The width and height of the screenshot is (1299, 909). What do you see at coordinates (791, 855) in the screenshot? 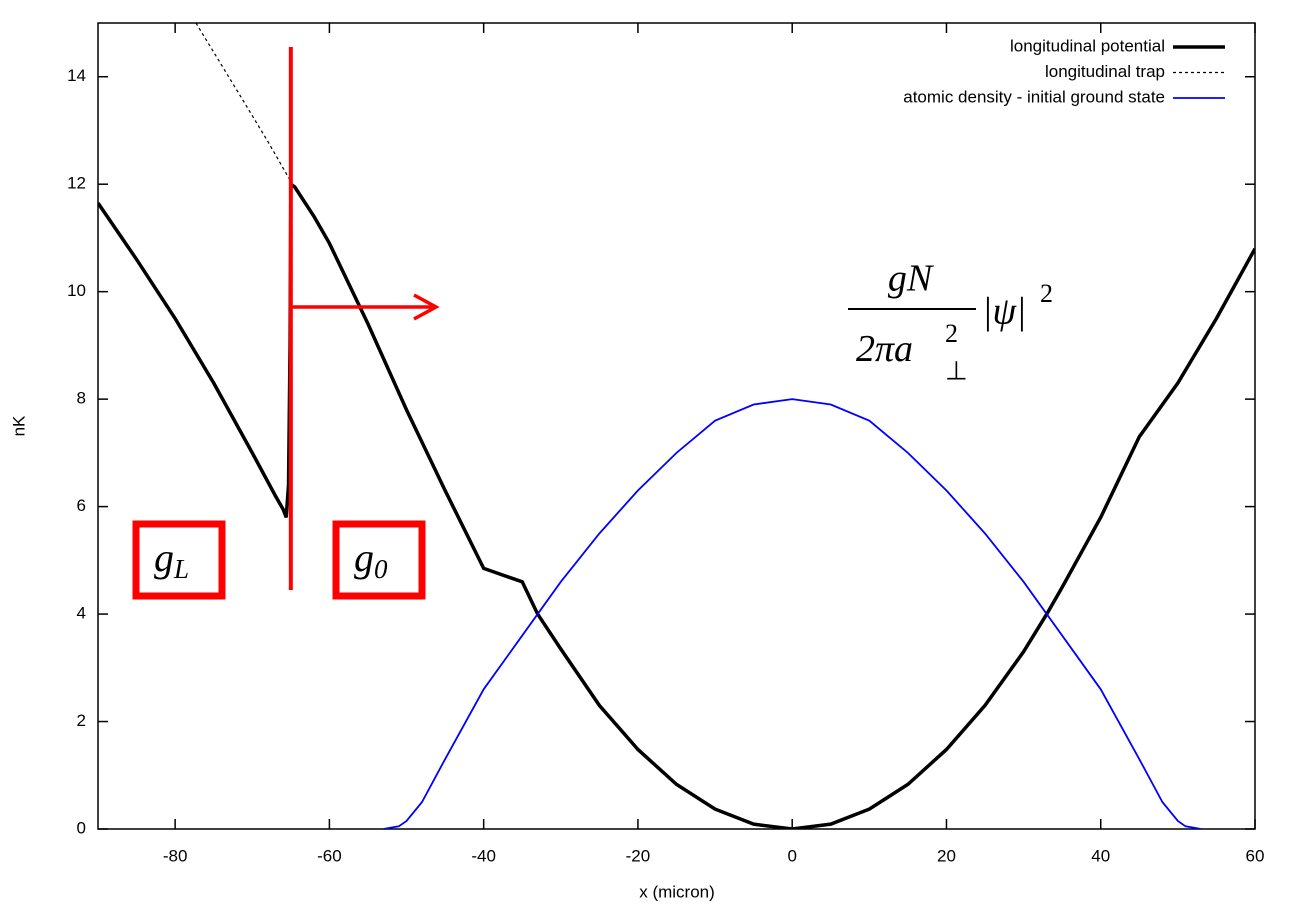
I see `x-tick-label: 0` at bounding box center [791, 855].